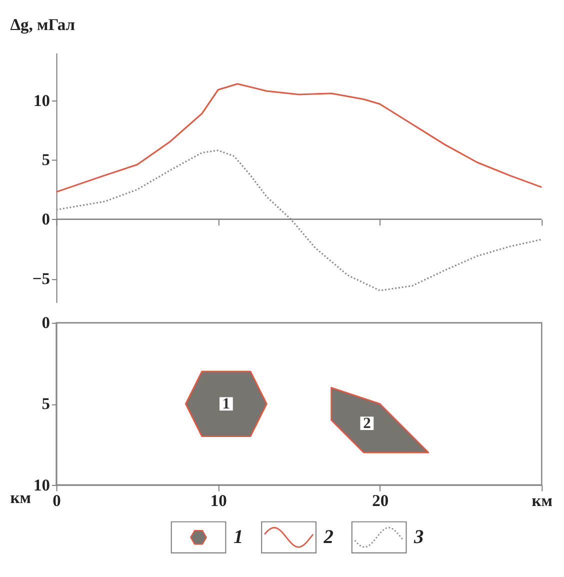  What do you see at coordinates (367, 423) in the screenshot?
I see `annotation: 2` at bounding box center [367, 423].